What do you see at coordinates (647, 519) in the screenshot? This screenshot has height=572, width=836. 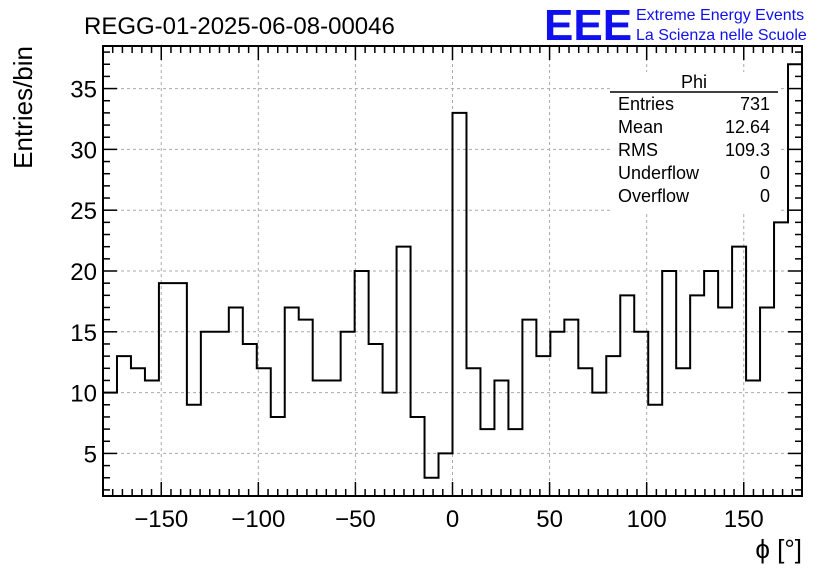 I see `x-tick-label: 100` at bounding box center [647, 519].